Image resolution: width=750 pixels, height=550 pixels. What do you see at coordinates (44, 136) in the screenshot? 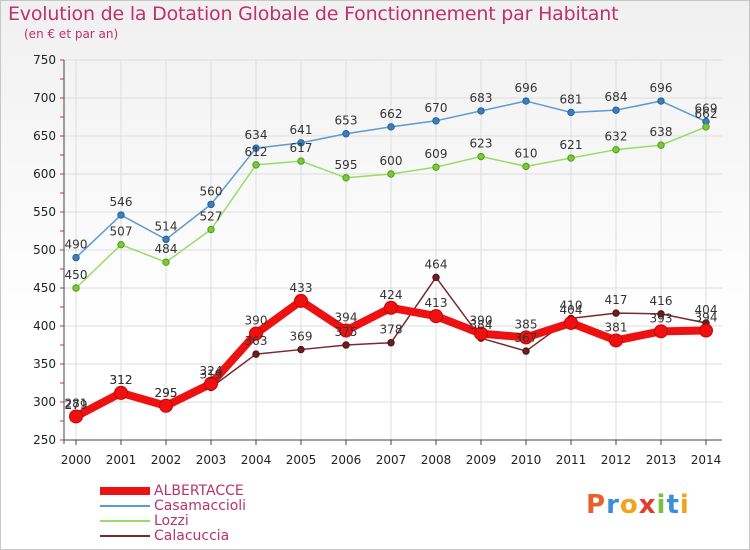
I see `y-tick-label: 650` at bounding box center [44, 136].